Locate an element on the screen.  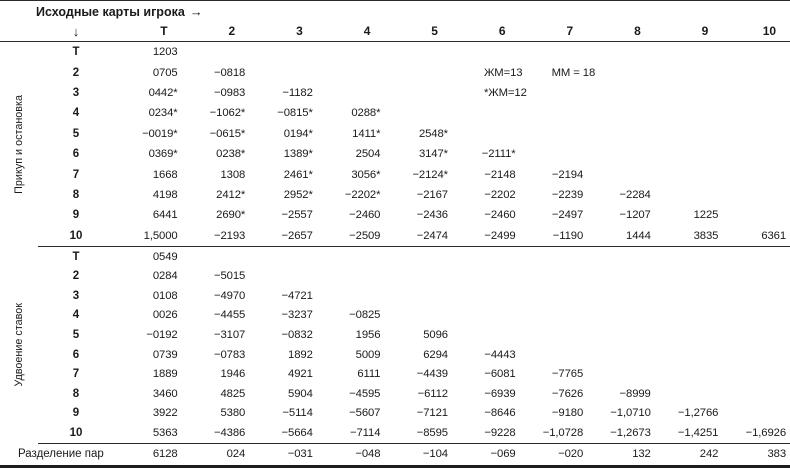
table-row: 5 −0192 −3107 −0832 1956 5096 is located at coordinates (395, 335).